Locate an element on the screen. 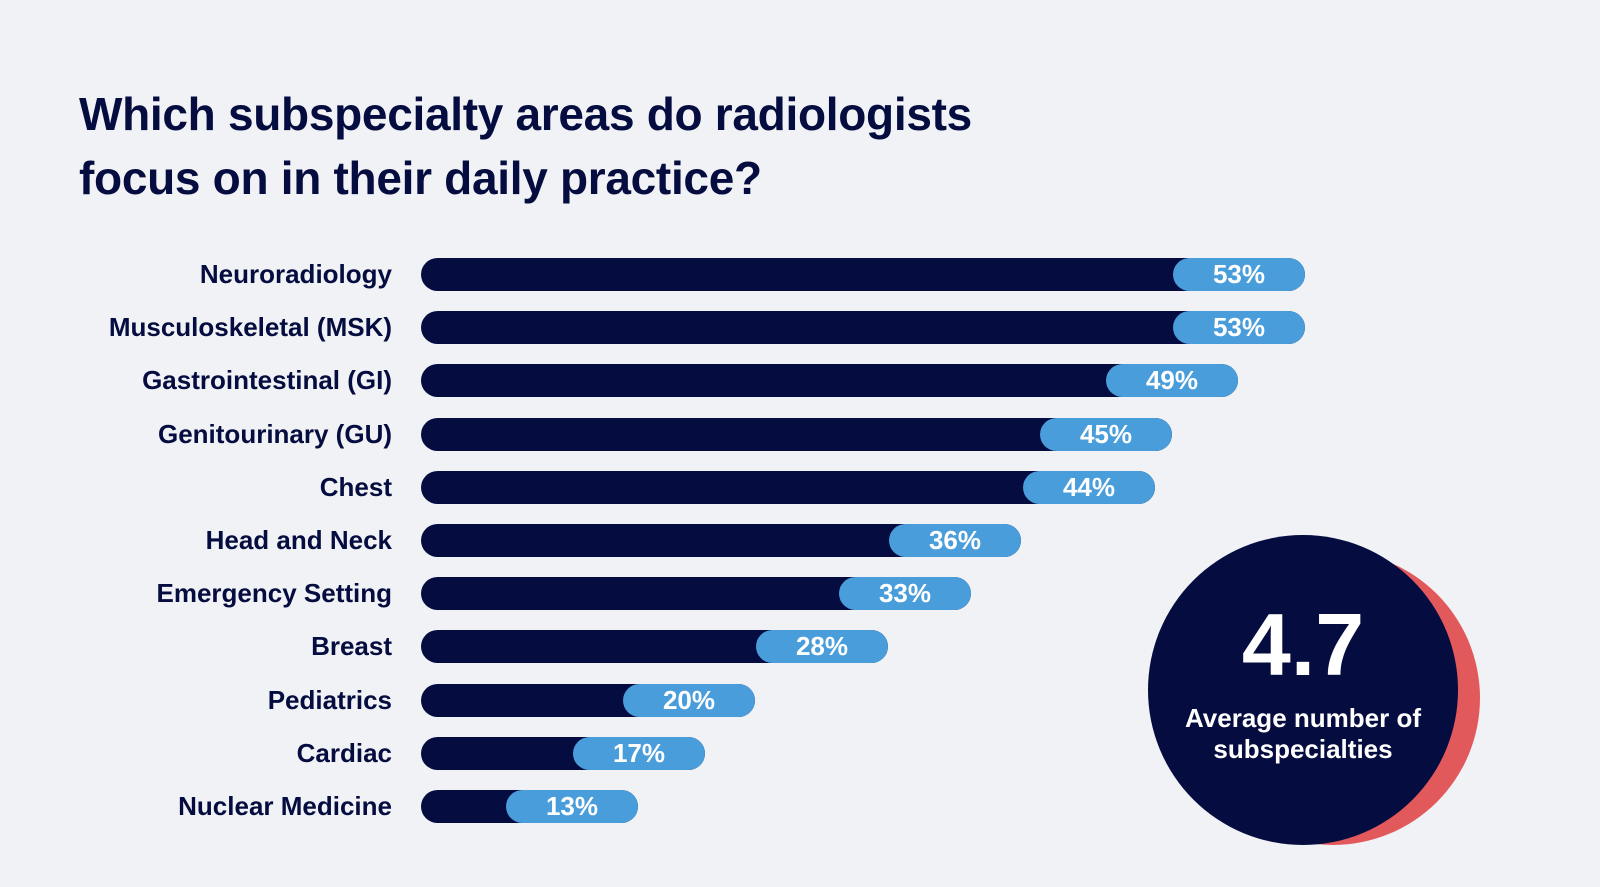 This screenshot has height=887, width=1600. bar-value-label: 36% is located at coordinates (955, 540).